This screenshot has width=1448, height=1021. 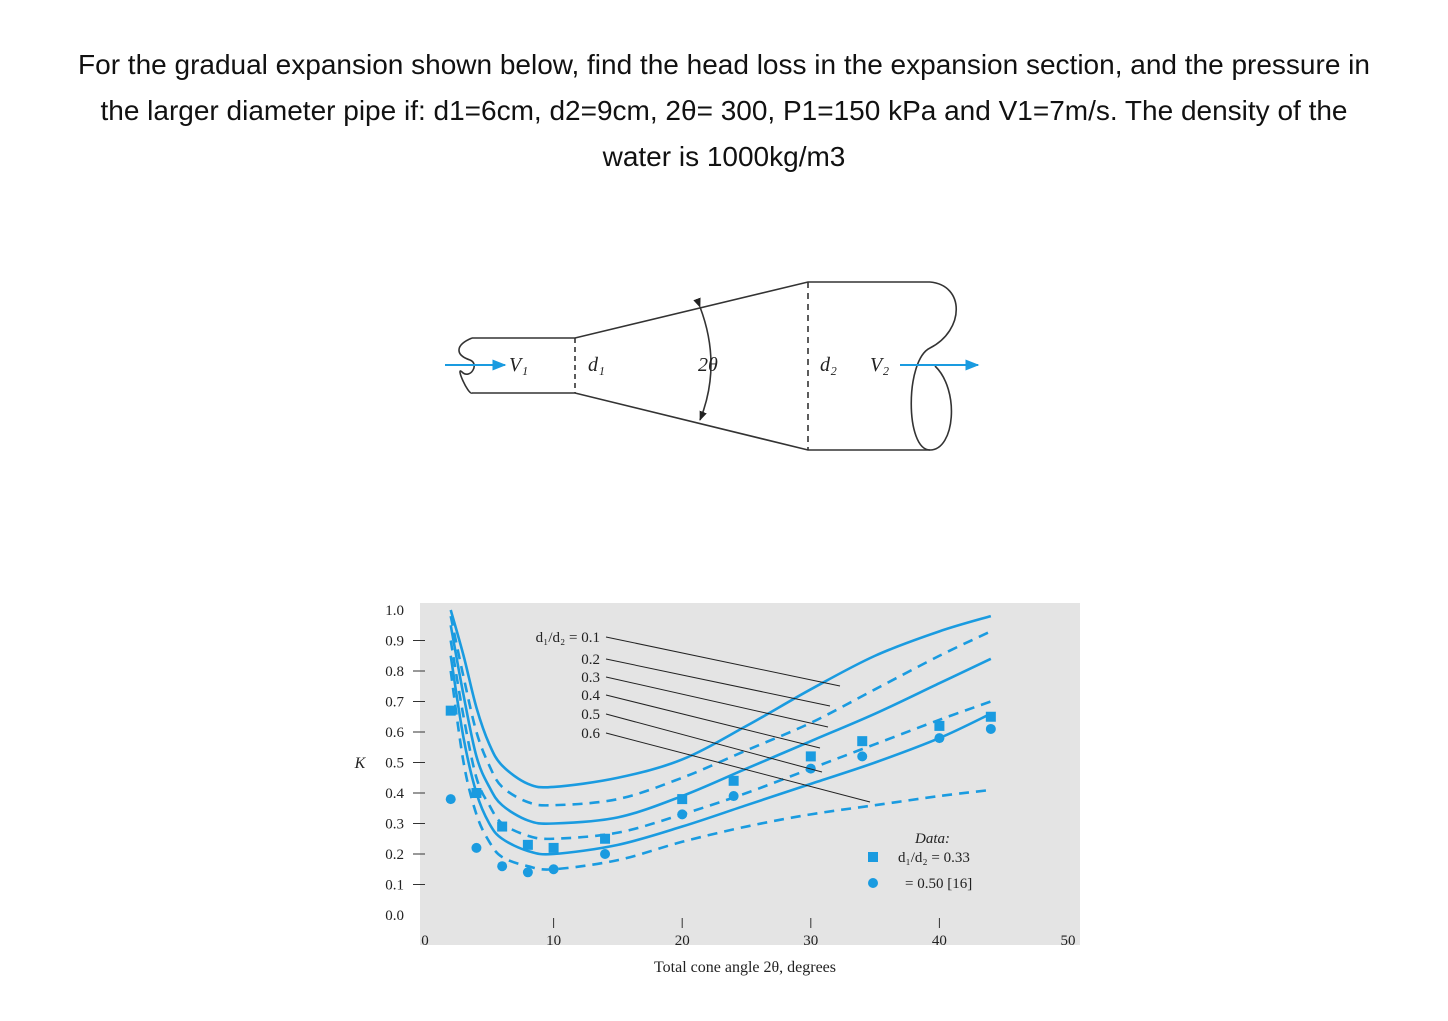 I want to click on y-tick-label: 0.2, so click(x=394, y=855).